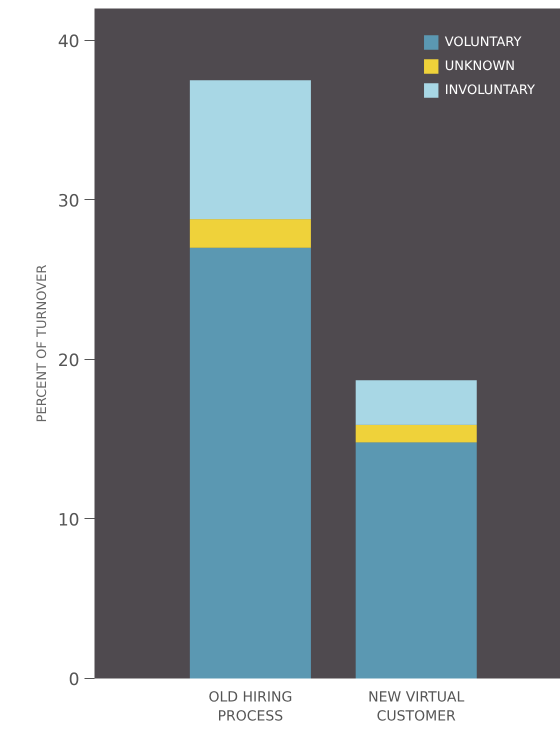  Describe the element at coordinates (480, 66) in the screenshot. I see `legend-label: UNKNOWN` at that location.